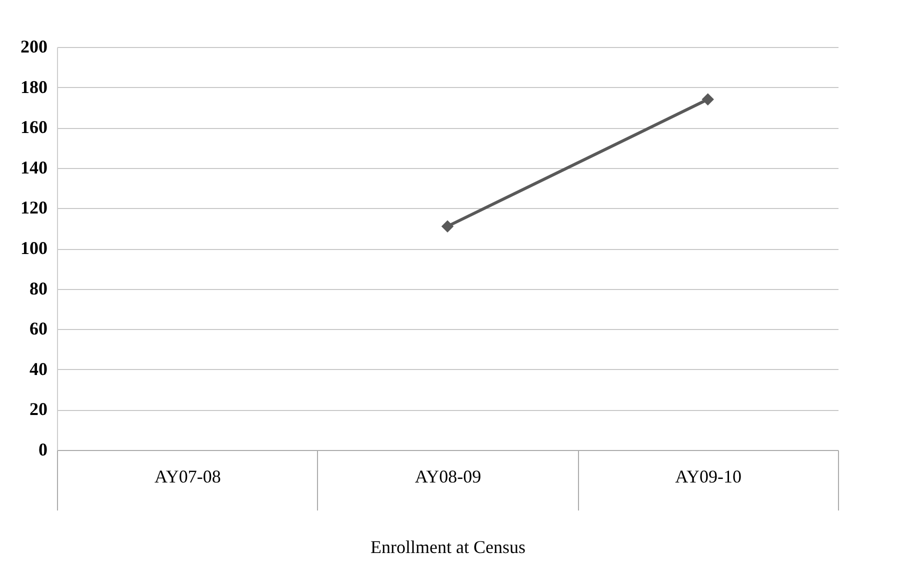  What do you see at coordinates (39, 288) in the screenshot?
I see `y-tick-label: 80` at bounding box center [39, 288].